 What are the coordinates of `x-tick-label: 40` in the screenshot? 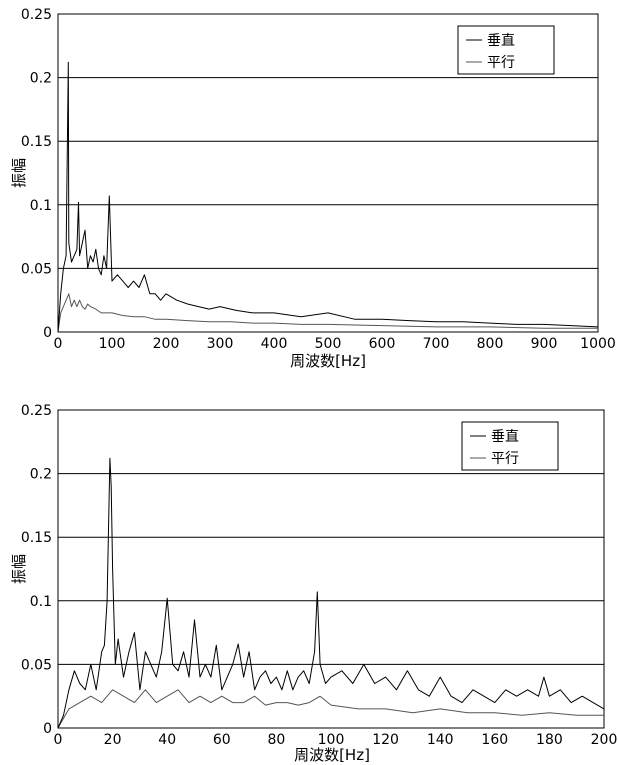 It's located at (167, 740).